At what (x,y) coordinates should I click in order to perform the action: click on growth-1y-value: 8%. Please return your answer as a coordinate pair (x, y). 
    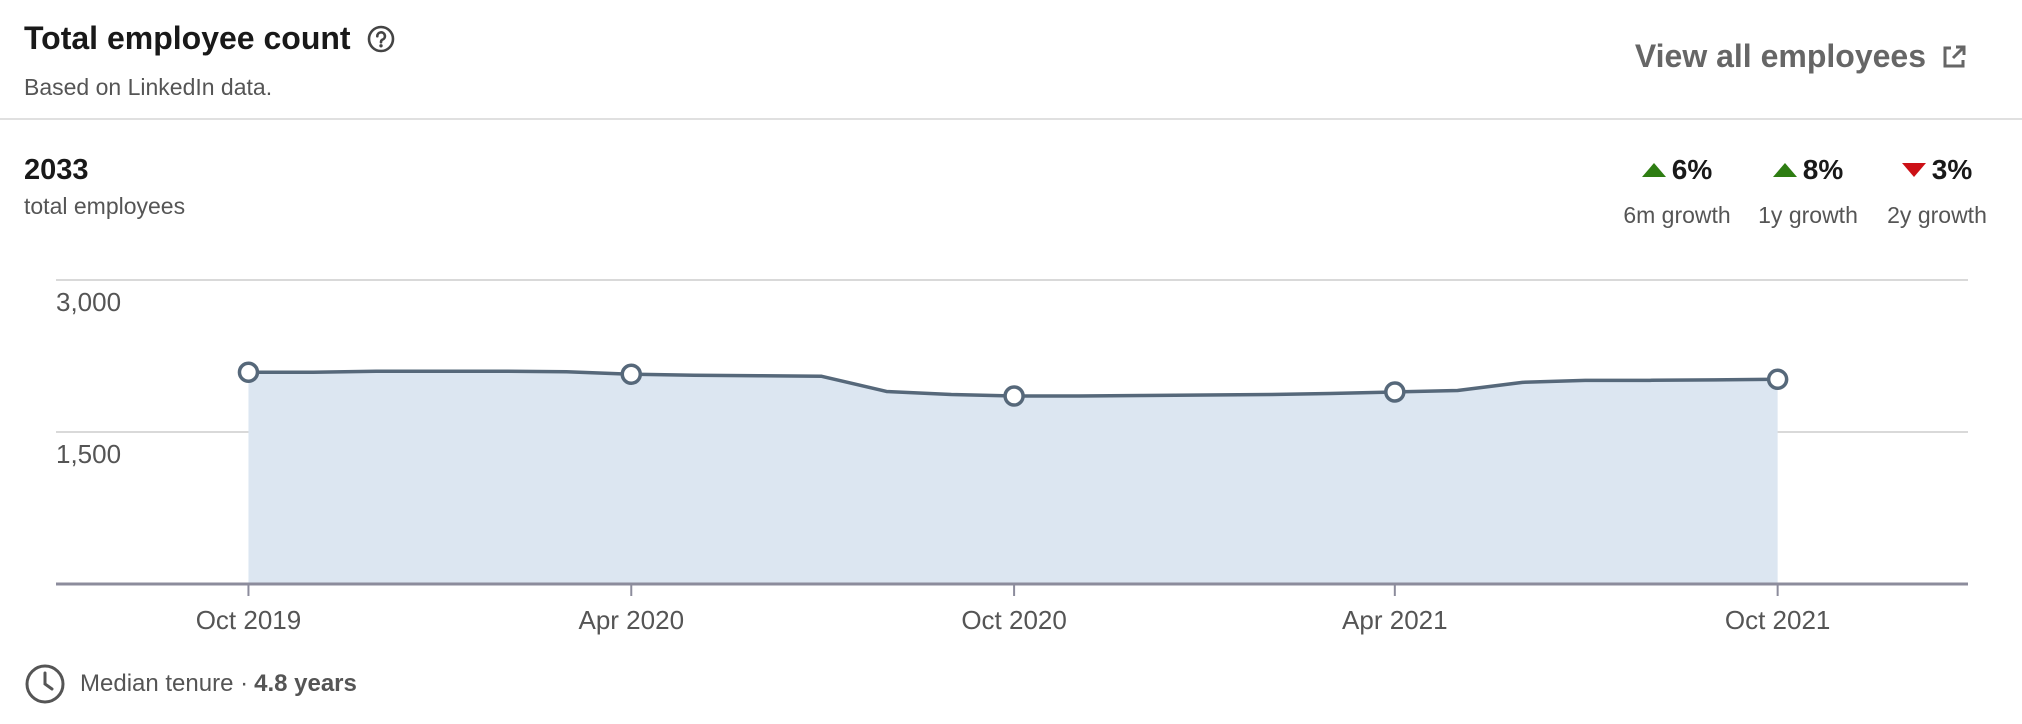
    Looking at the image, I should click on (1823, 169).